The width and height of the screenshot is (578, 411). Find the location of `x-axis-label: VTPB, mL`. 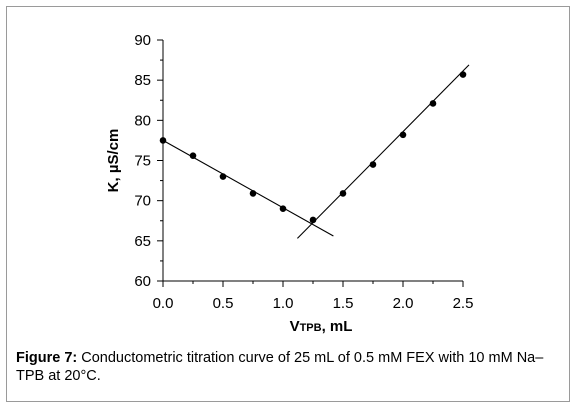

x-axis-label: VTPB, mL is located at coordinates (321, 326).